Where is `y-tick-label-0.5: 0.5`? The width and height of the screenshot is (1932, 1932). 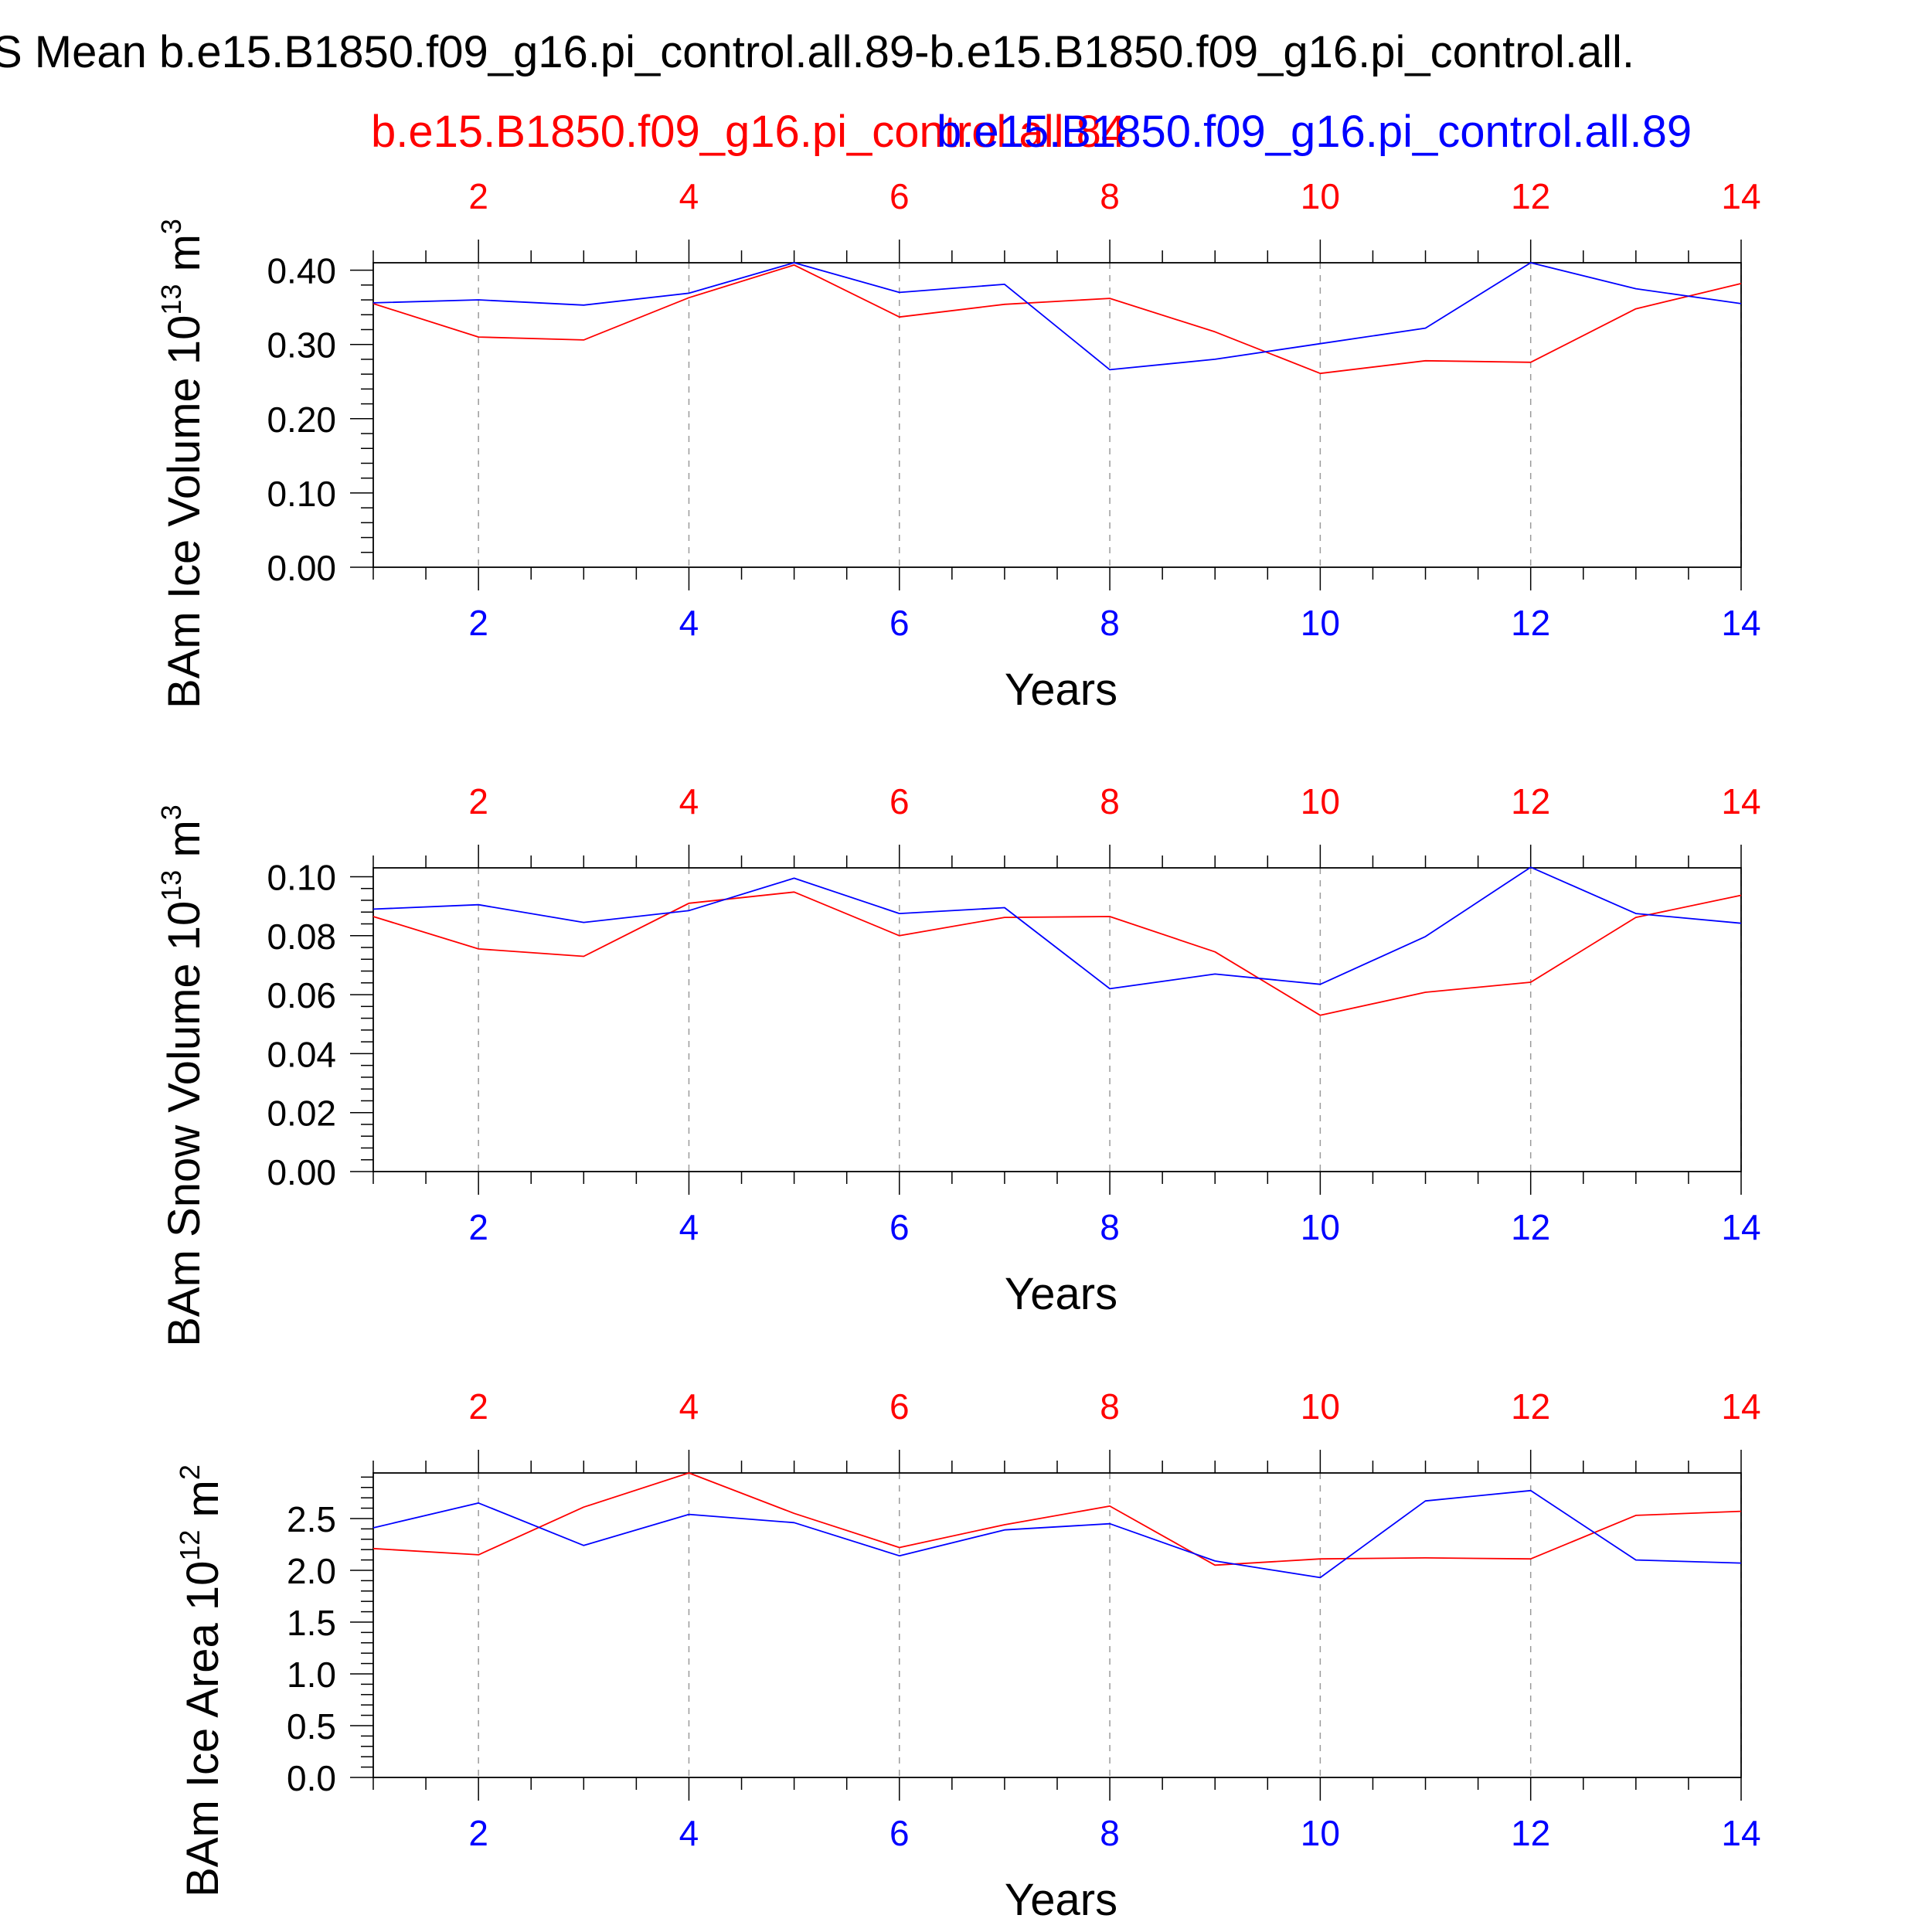 y-tick-label-0.5: 0.5 is located at coordinates (312, 1727).